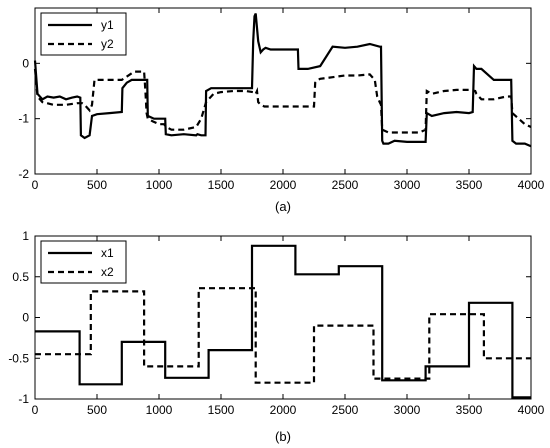 The width and height of the screenshot is (550, 448). I want to click on legend-label-x1: x1, so click(107, 253).